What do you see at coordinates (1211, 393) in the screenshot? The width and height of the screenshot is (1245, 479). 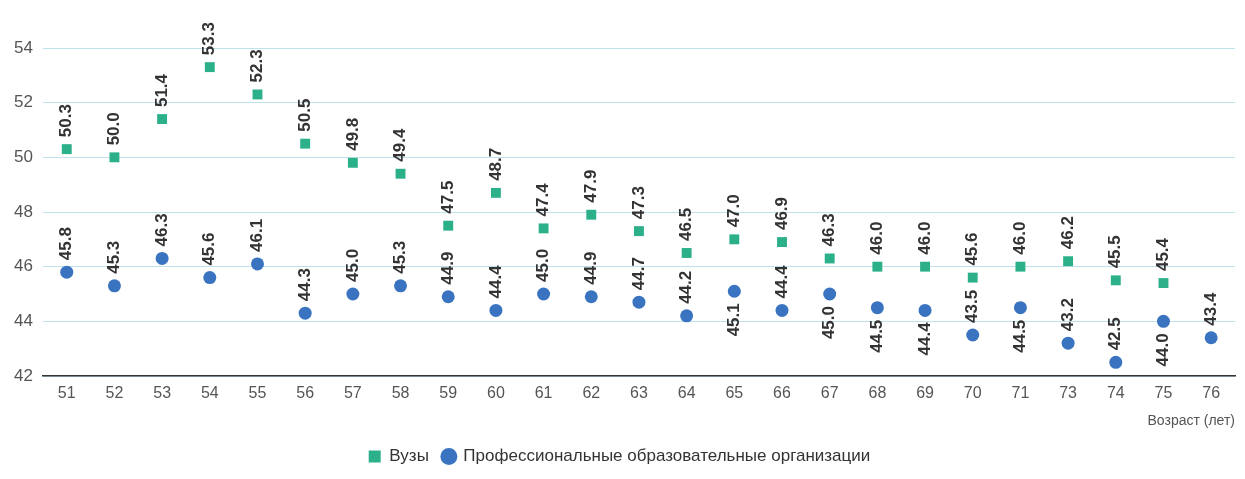 I see `x-tick-label: 76` at bounding box center [1211, 393].